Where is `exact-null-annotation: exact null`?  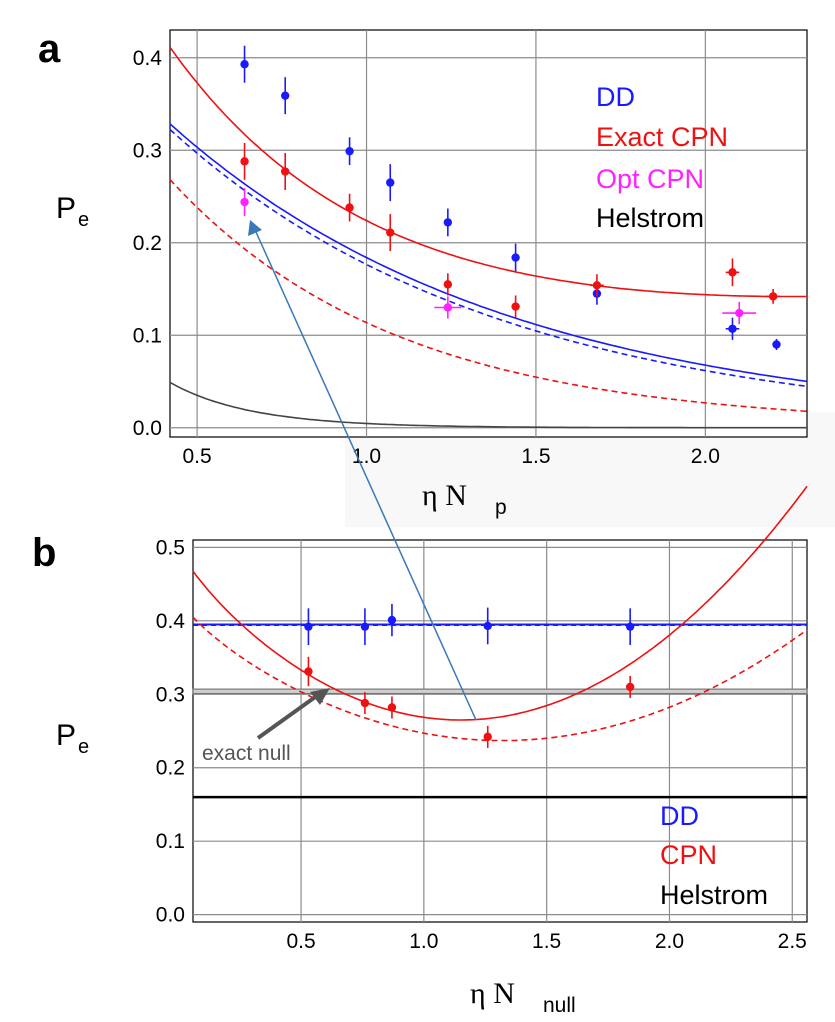
exact-null-annotation: exact null is located at coordinates (246, 753).